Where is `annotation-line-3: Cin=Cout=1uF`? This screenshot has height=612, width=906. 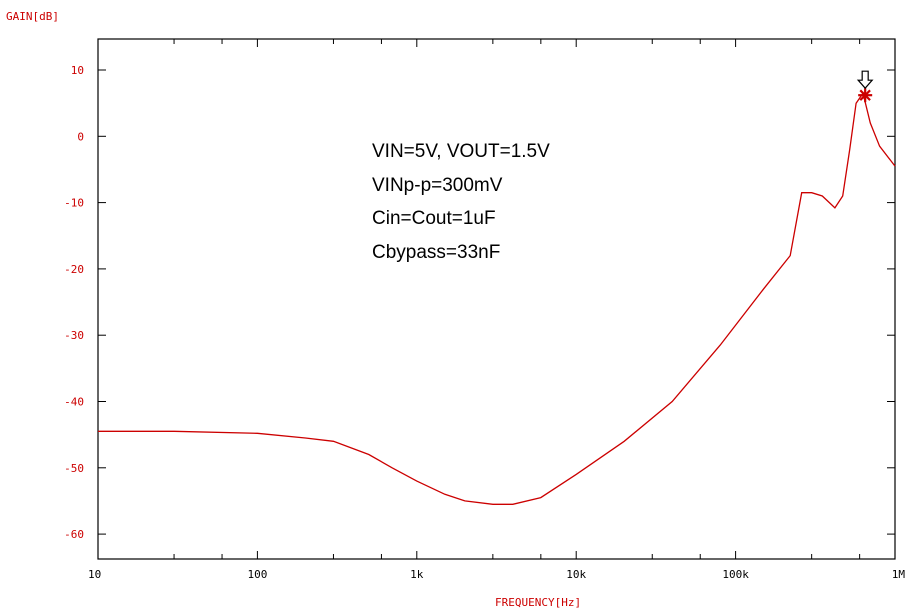 annotation-line-3: Cin=Cout=1uF is located at coordinates (434, 218).